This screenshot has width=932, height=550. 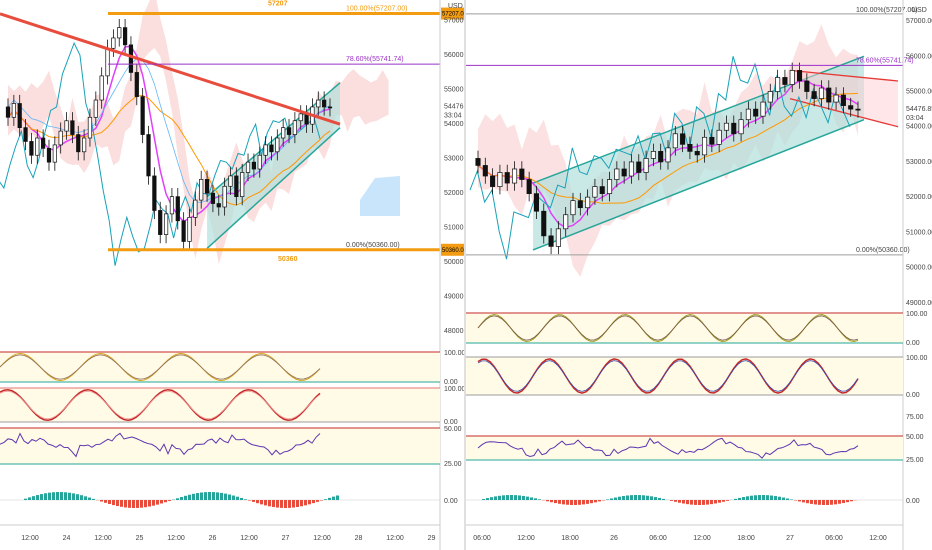 What do you see at coordinates (451, 422) in the screenshot?
I see `left-osc-tick: 0.00` at bounding box center [451, 422].